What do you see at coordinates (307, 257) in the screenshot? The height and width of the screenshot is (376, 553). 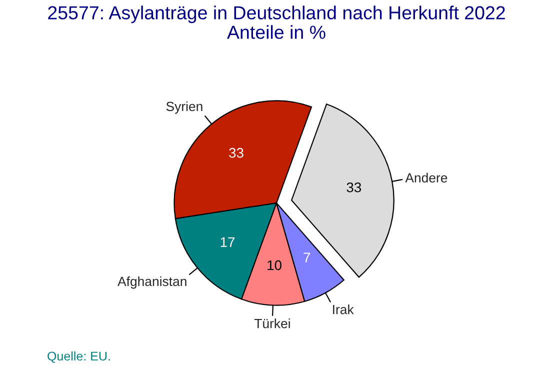 I see `data-label: 7` at bounding box center [307, 257].